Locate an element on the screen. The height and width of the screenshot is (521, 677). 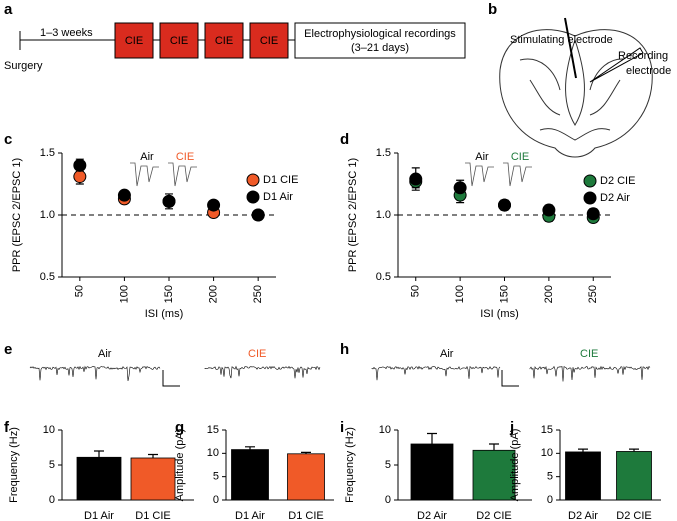
chart: j 0 5 10 15 Amplitude (pA) D2 Air D2 CIE is located at coordinates (585, 470).